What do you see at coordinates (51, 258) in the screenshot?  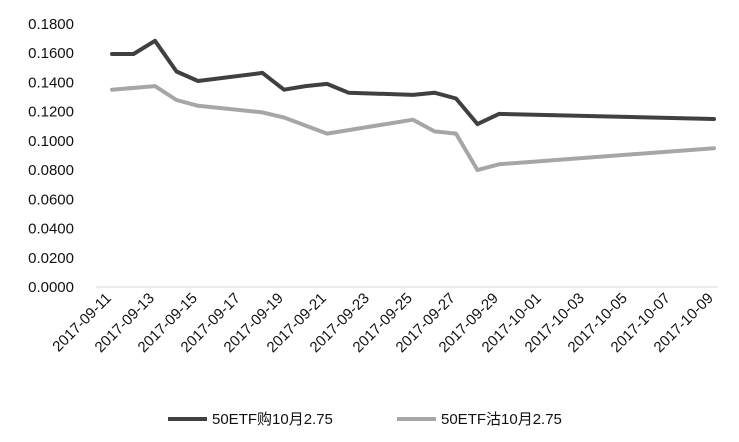 I see `y-tick-label: 0.0200` at bounding box center [51, 258].